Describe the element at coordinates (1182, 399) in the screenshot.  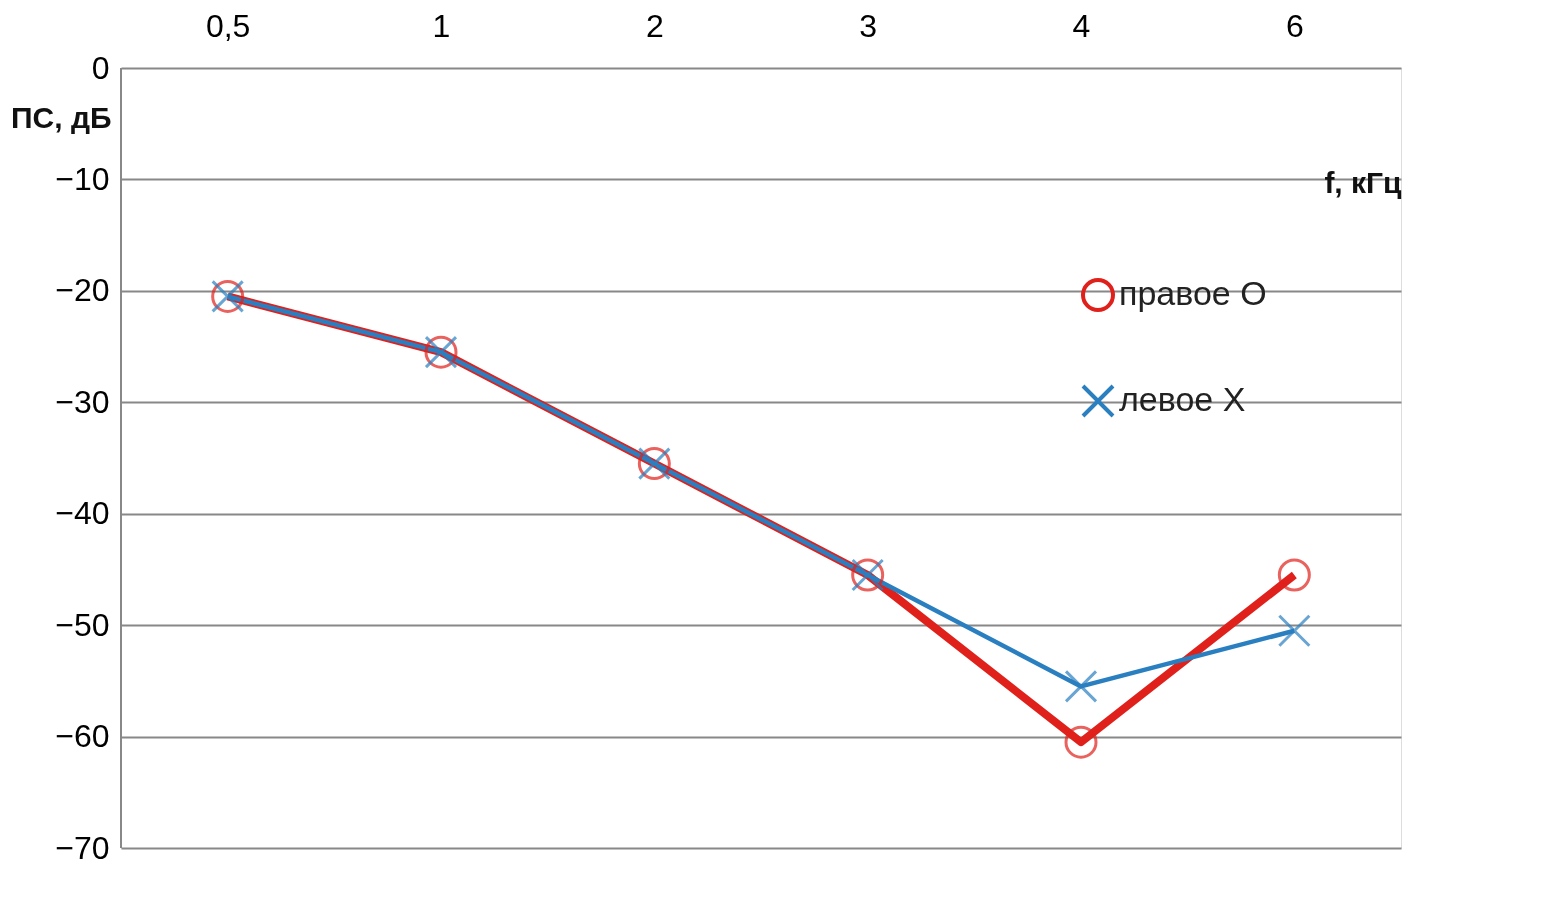
I see `legend-label: левое Х` at that location.